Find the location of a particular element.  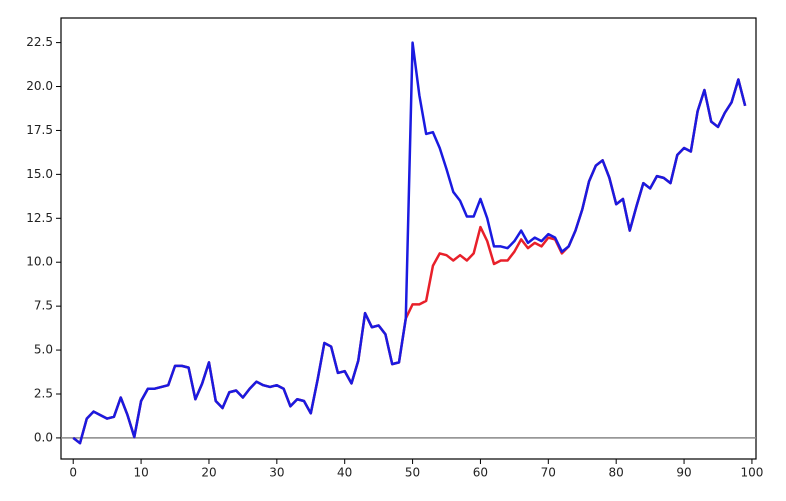

x-tick-label: 30 is located at coordinates (276, 473).